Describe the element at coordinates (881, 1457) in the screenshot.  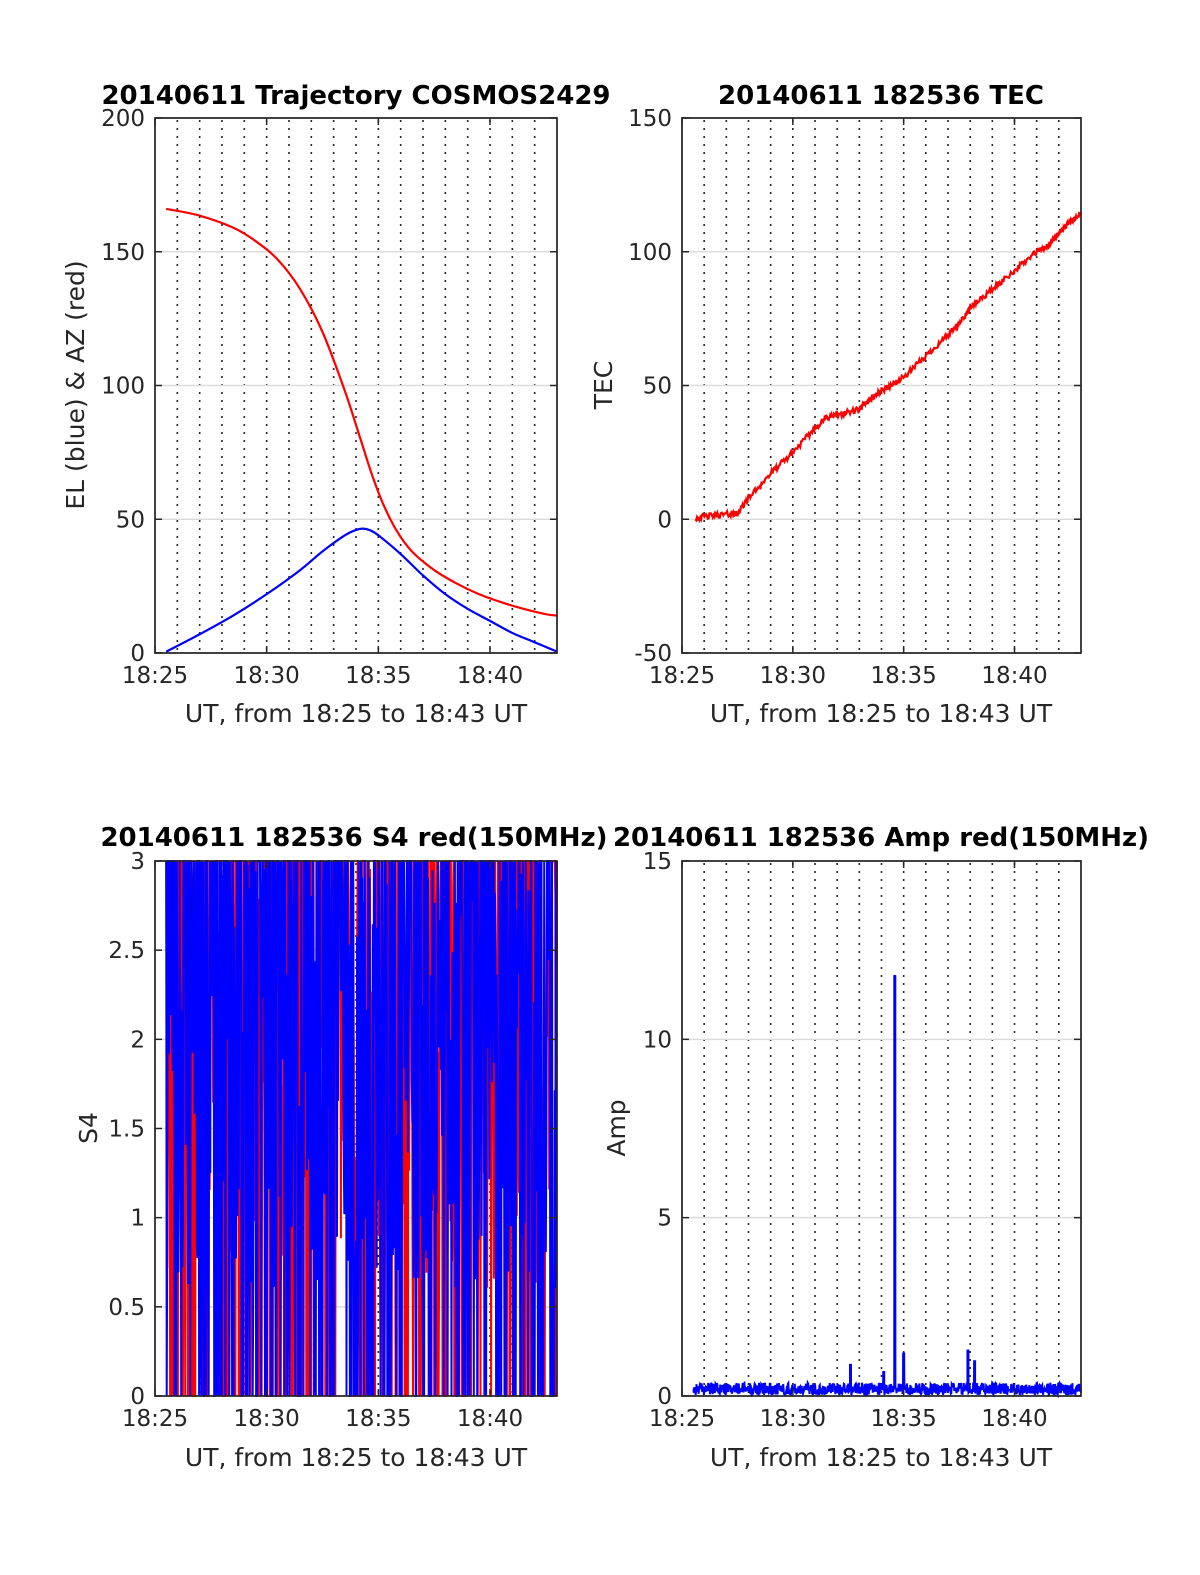
I see `amp-x-label: UT, from 18:25 to 18:43 UT` at that location.